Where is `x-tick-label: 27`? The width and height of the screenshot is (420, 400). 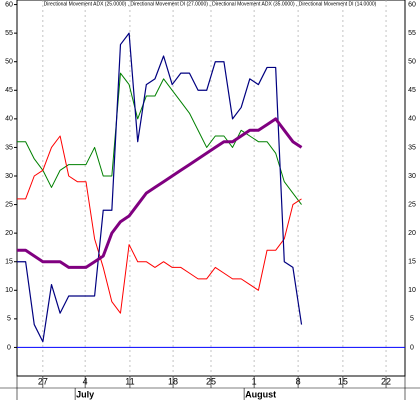
x-tick-label: 27 is located at coordinates (43, 381).